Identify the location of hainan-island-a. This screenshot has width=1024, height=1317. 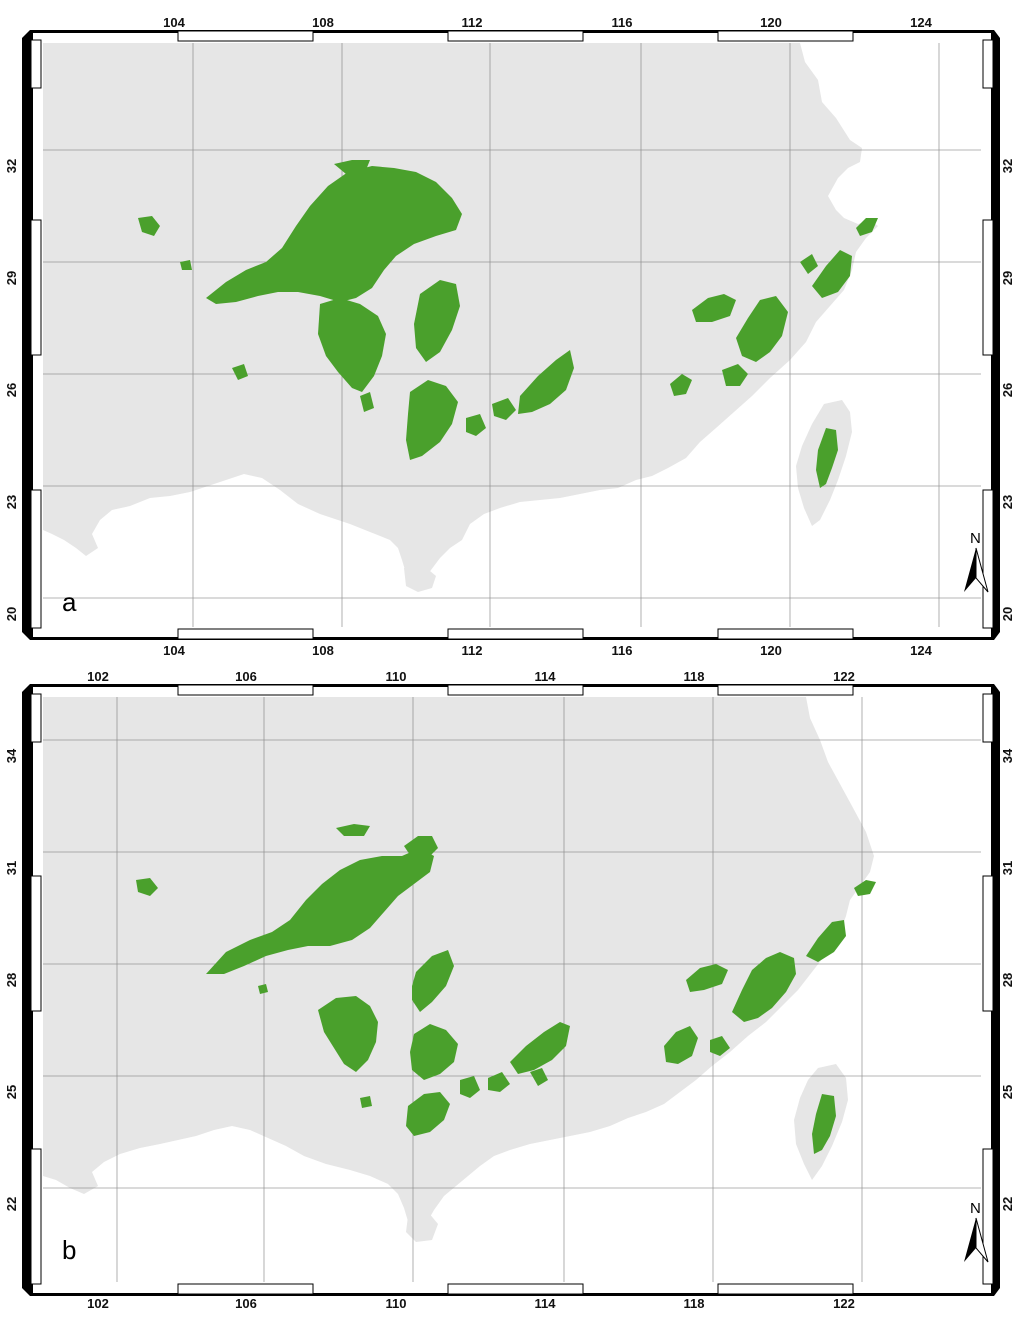
(420, 579).